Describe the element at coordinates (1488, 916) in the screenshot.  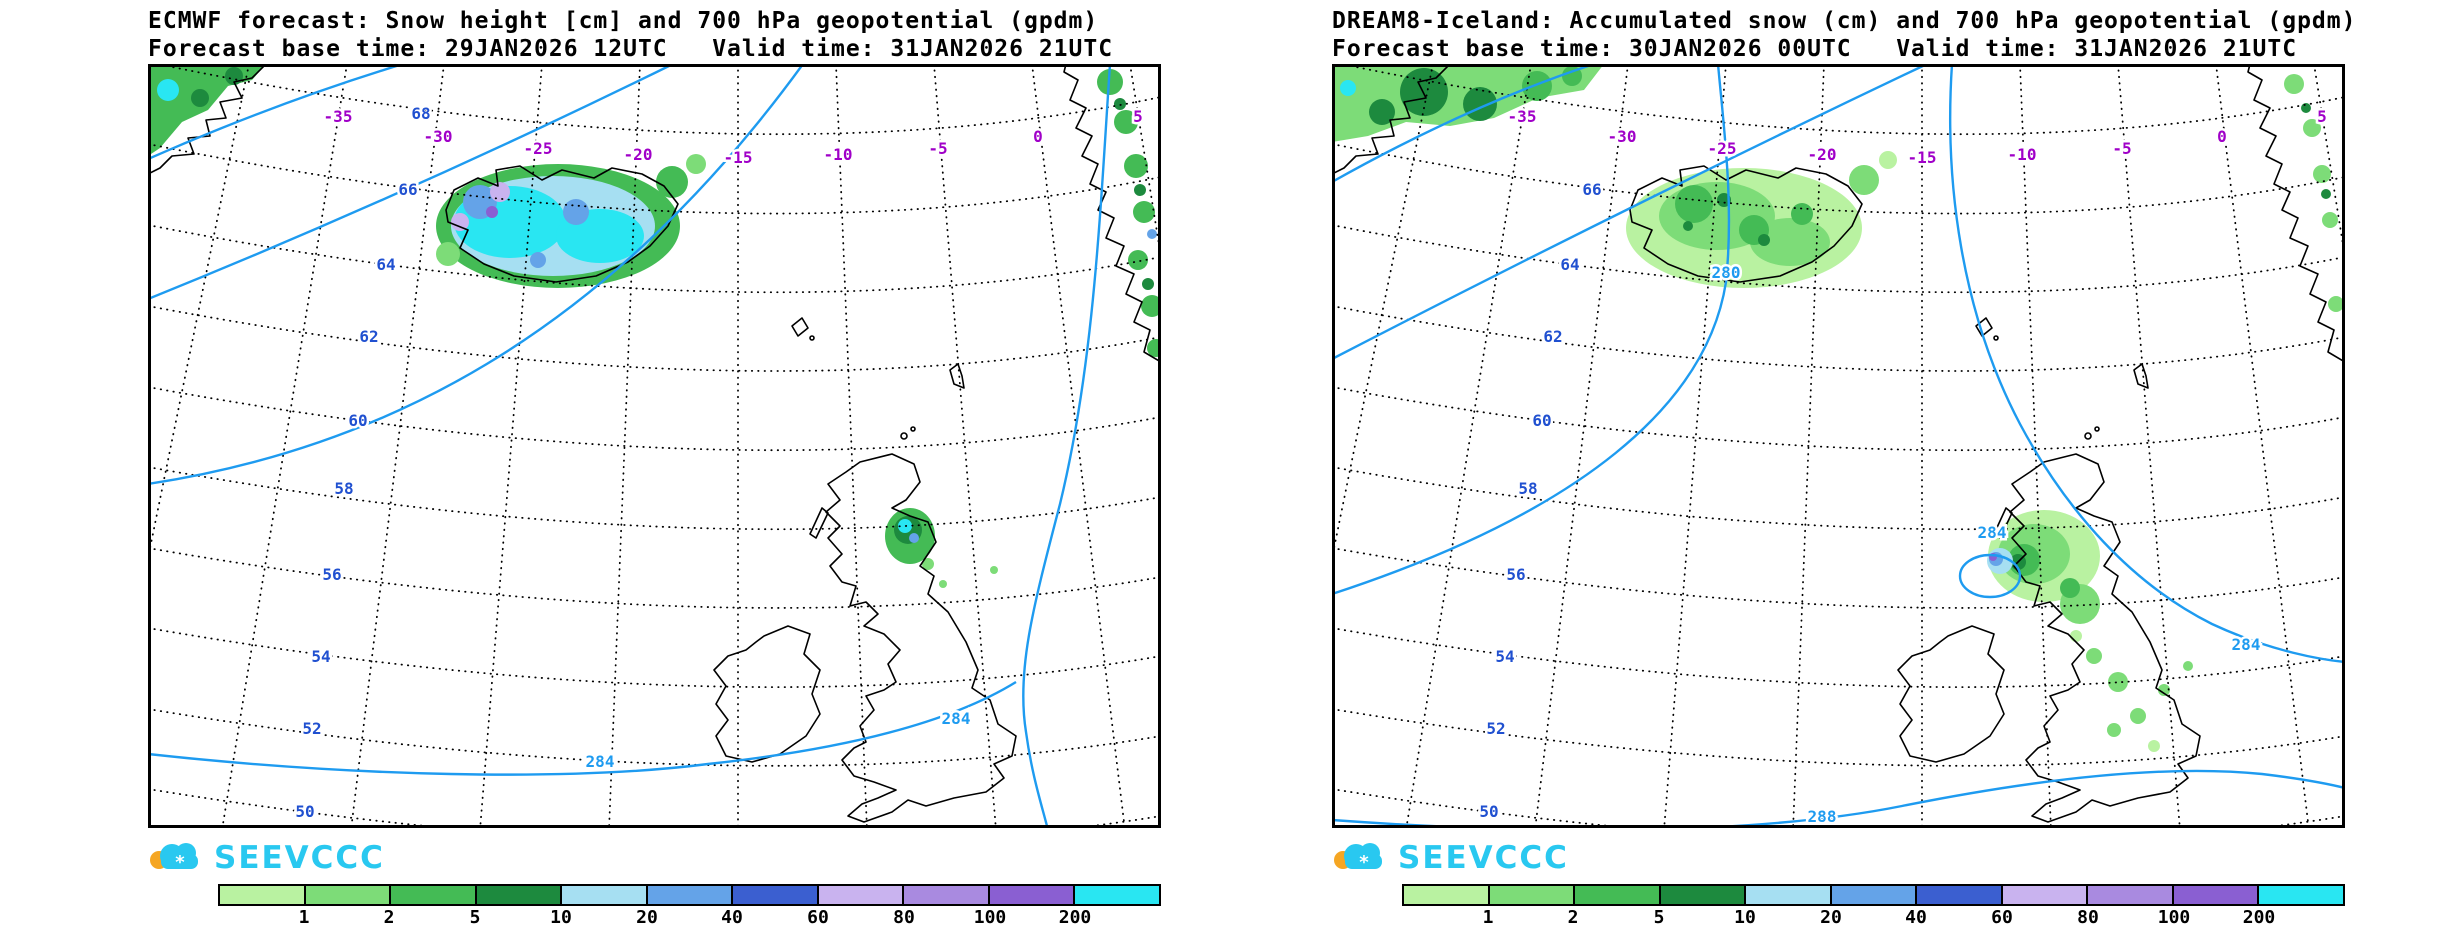
I see `colorbar-value: 1` at that location.